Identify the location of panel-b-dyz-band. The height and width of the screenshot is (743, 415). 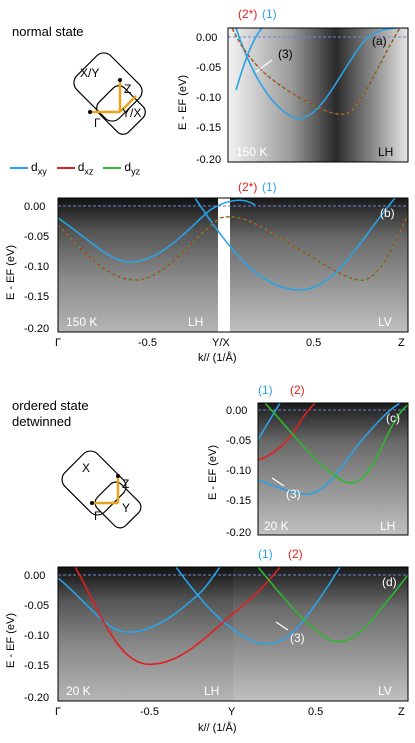
(233, 247).